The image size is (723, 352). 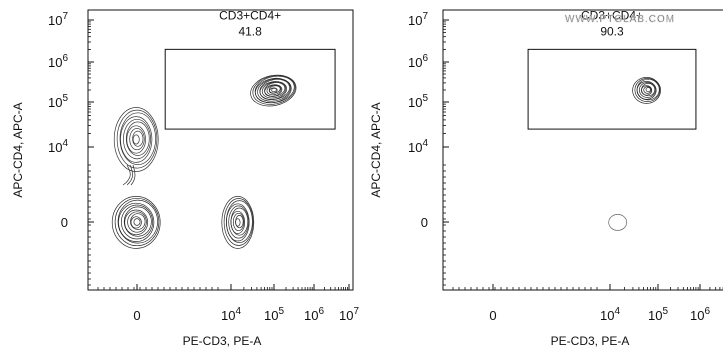 What do you see at coordinates (612, 31) in the screenshot?
I see `gate-percent: 90.3` at bounding box center [612, 31].